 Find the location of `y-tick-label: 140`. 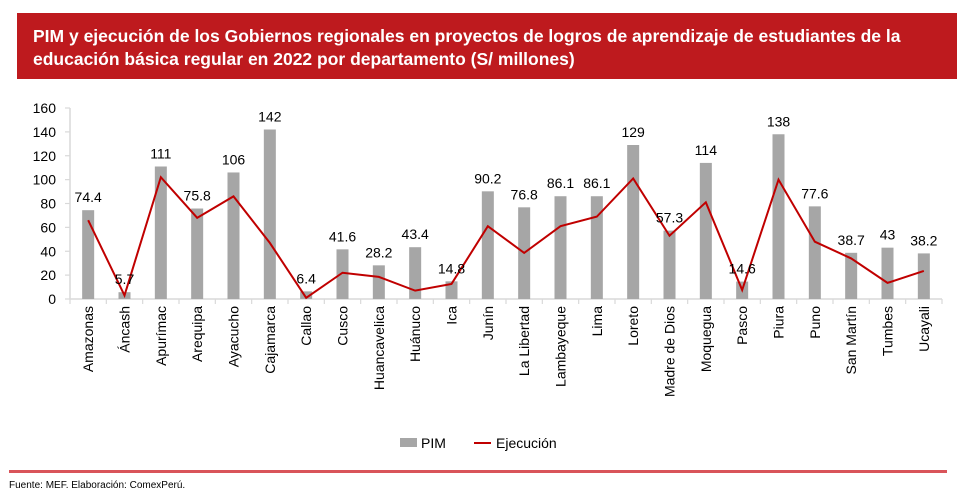

y-tick-label: 140 is located at coordinates (45, 132).